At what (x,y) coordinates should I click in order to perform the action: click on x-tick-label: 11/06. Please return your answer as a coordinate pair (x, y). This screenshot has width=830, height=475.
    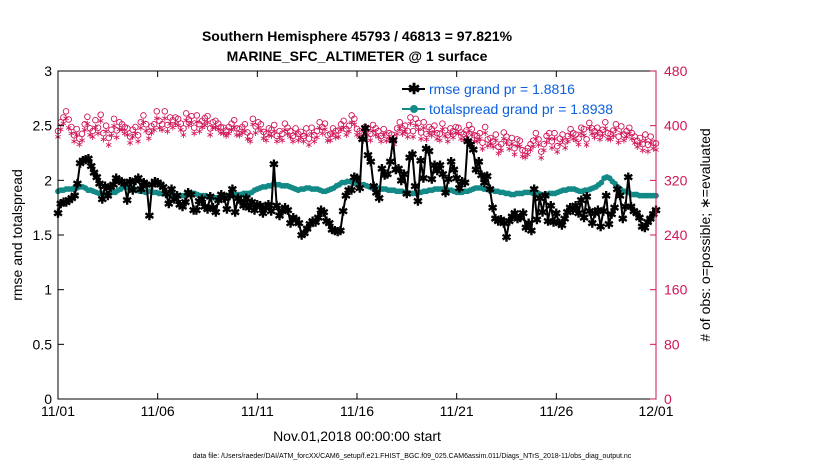
    Looking at the image, I should click on (158, 411).